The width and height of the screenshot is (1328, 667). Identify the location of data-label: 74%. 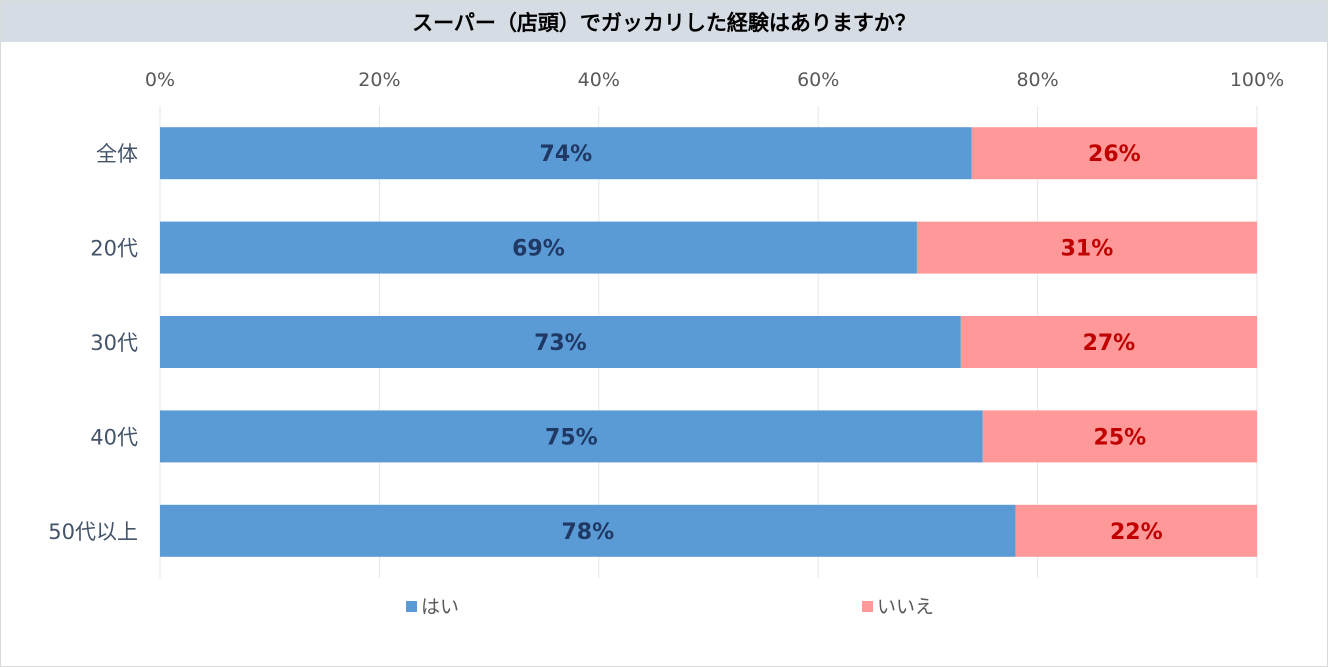
(566, 154).